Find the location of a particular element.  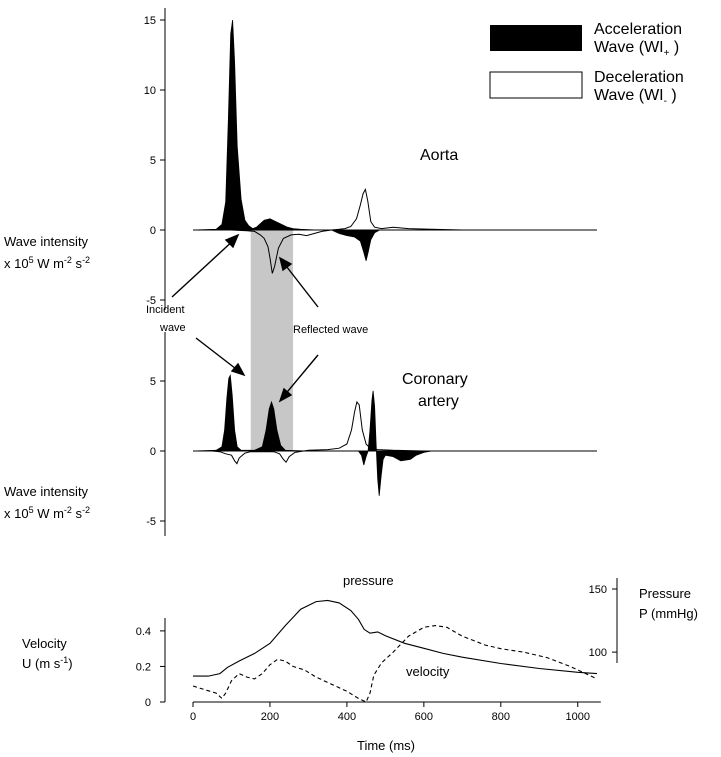

coronary-ytick-label: 5 is located at coordinates (153, 382).